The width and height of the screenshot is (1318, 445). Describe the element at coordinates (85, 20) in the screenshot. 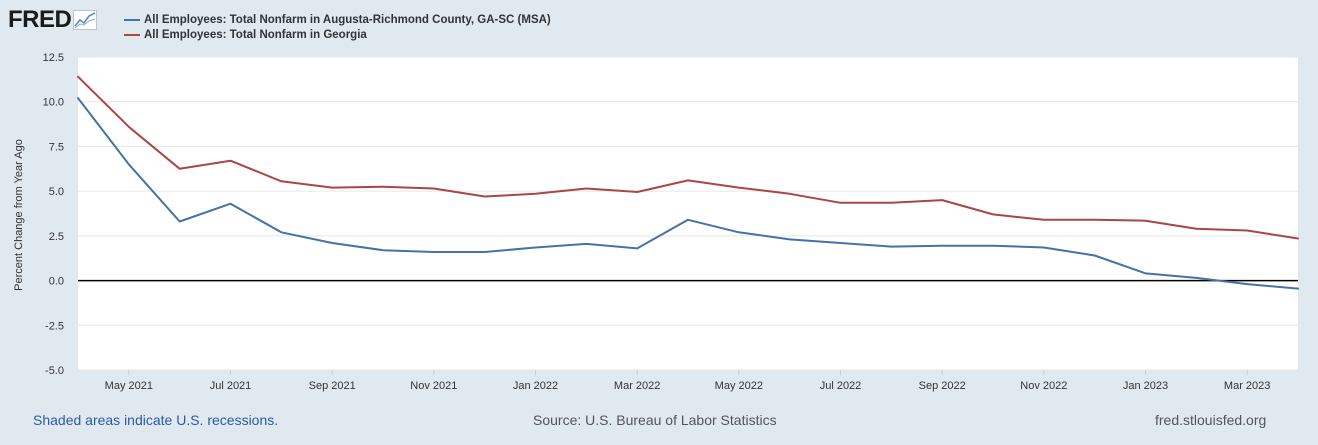

I see `chart-line-icon` at that location.